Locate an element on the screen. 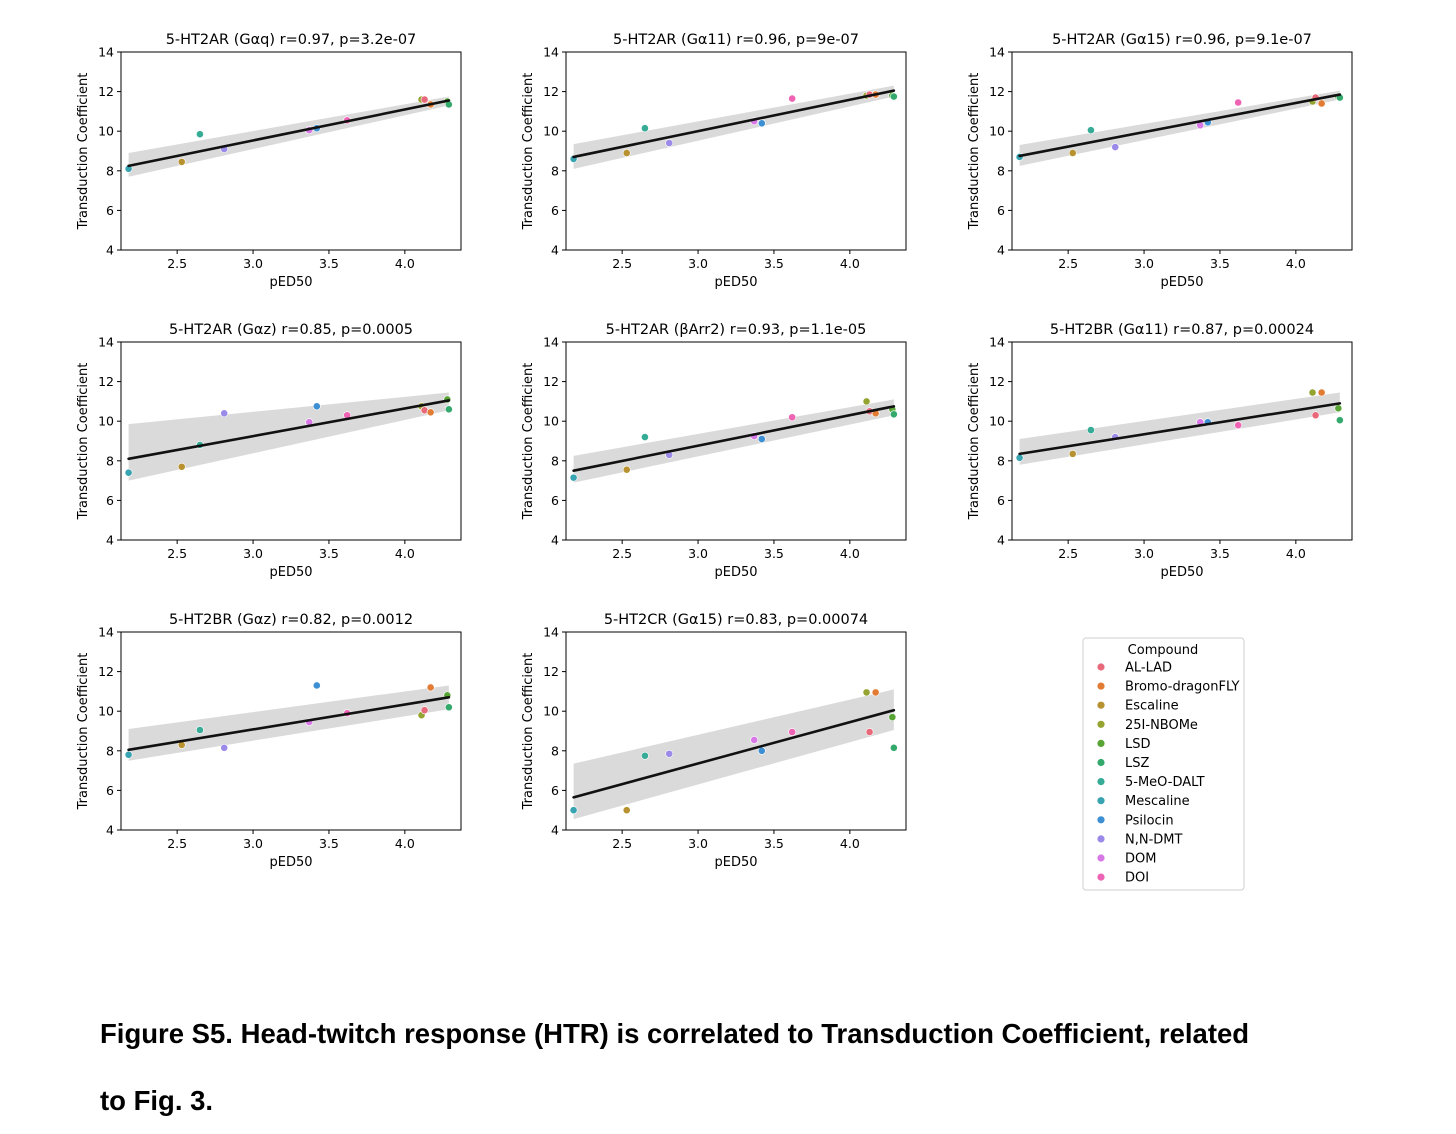  legend-title: Compound is located at coordinates (1163, 650).